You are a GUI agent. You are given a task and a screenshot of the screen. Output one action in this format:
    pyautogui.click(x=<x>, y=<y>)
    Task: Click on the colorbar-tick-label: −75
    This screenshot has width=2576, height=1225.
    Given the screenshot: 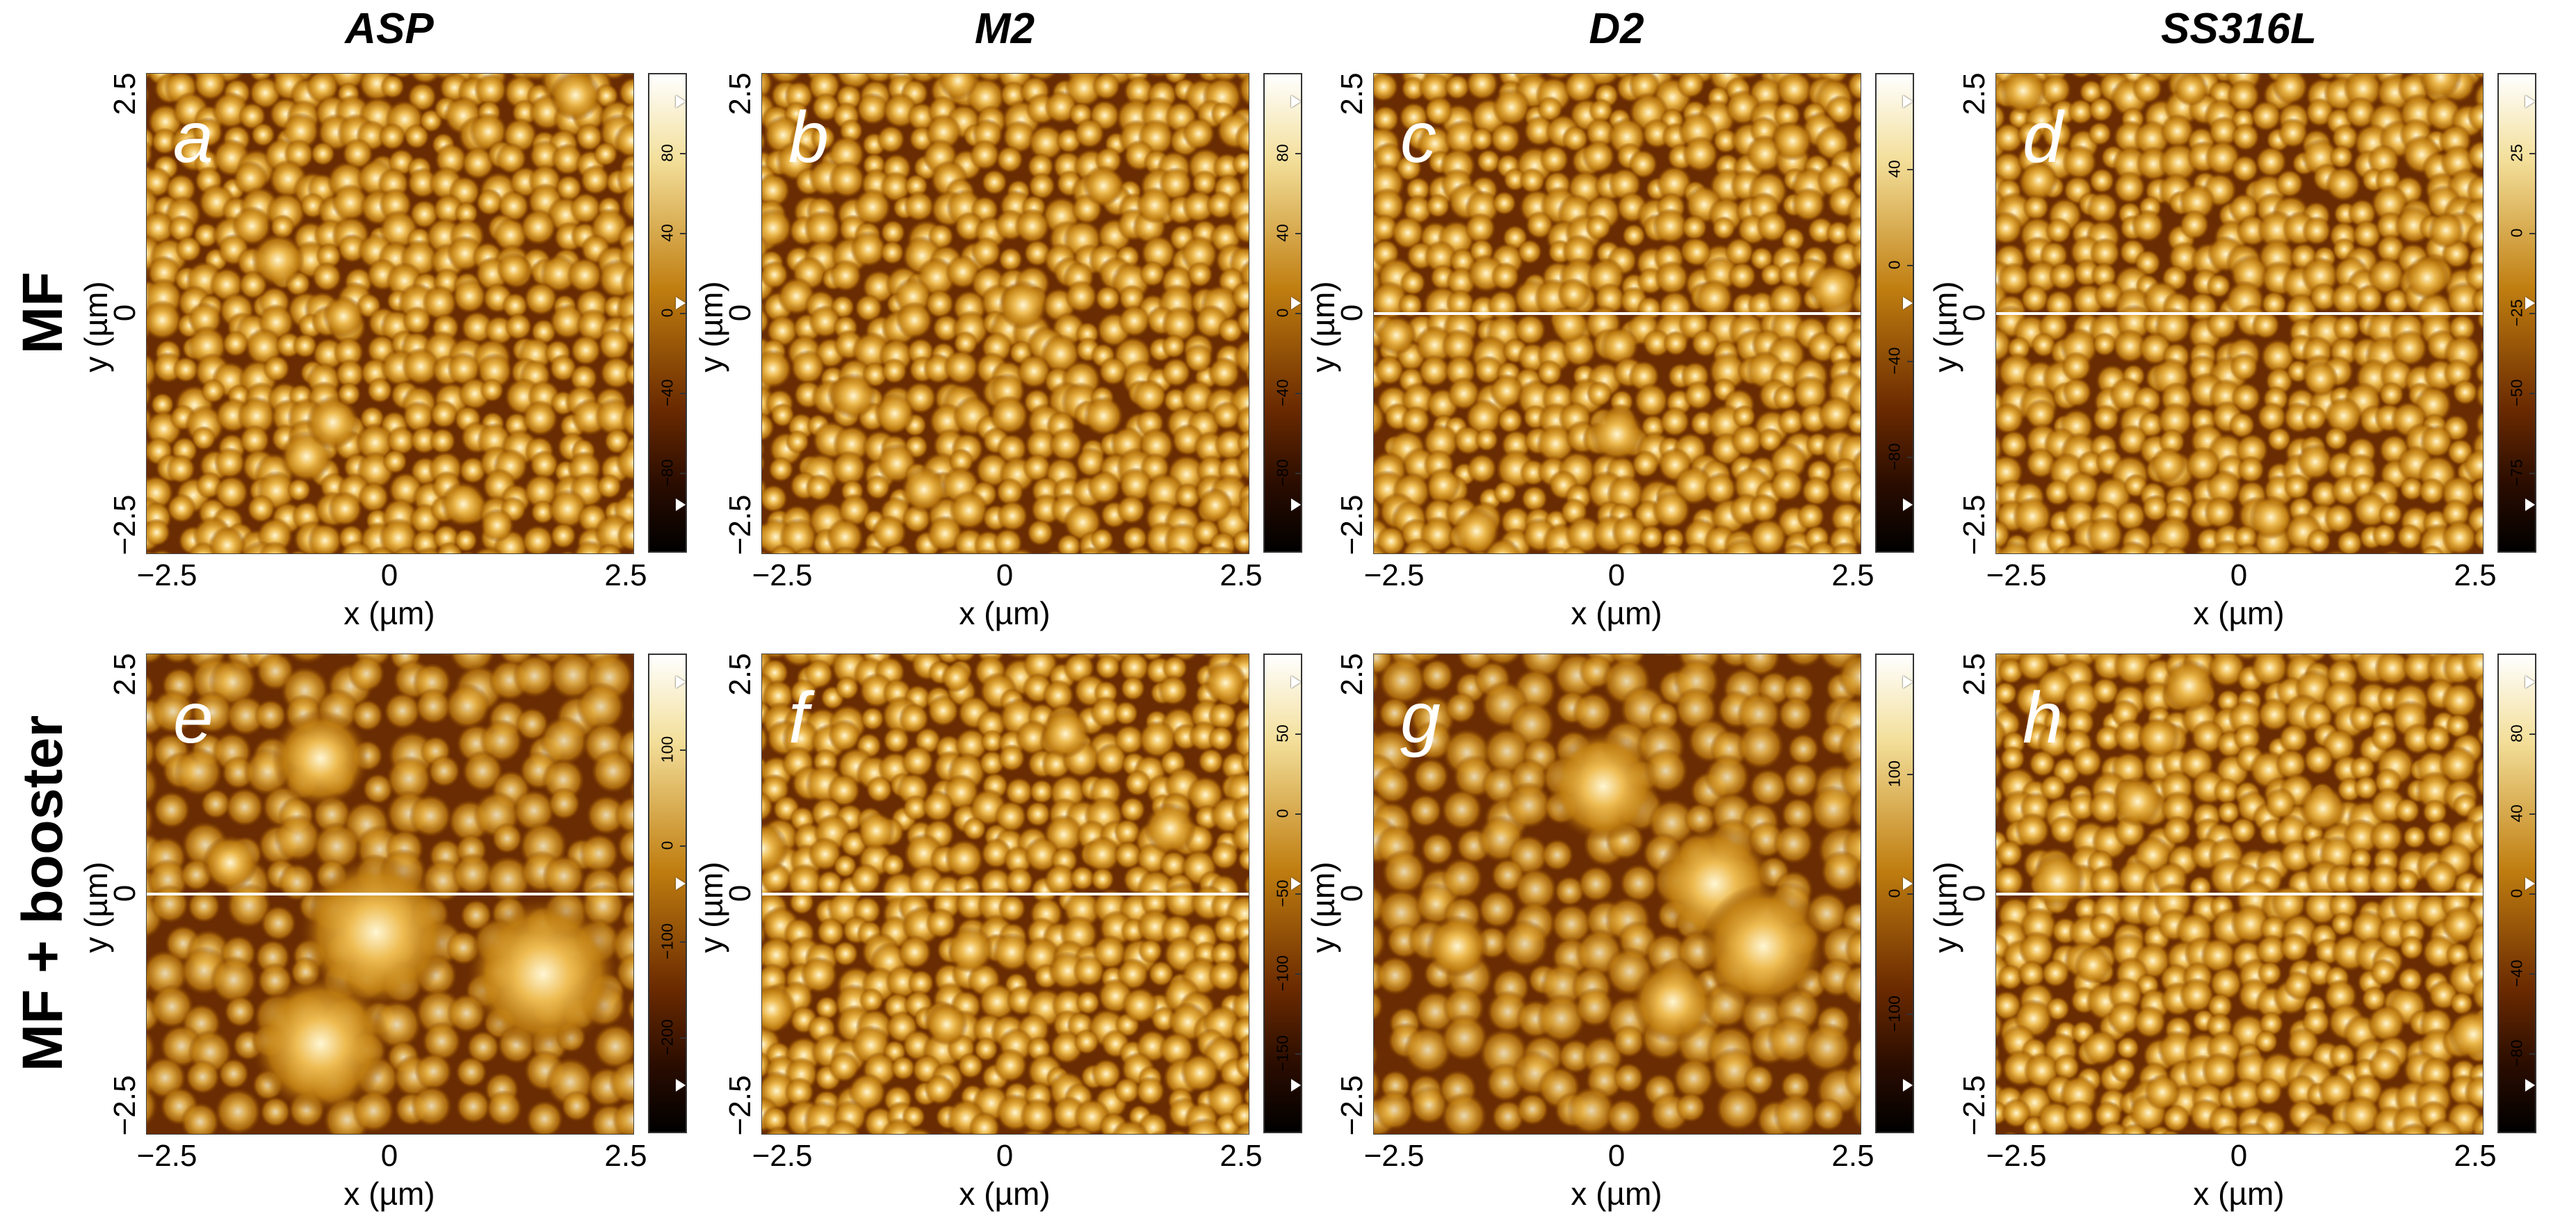 What is the action you would take?
    pyautogui.click(x=2516, y=473)
    